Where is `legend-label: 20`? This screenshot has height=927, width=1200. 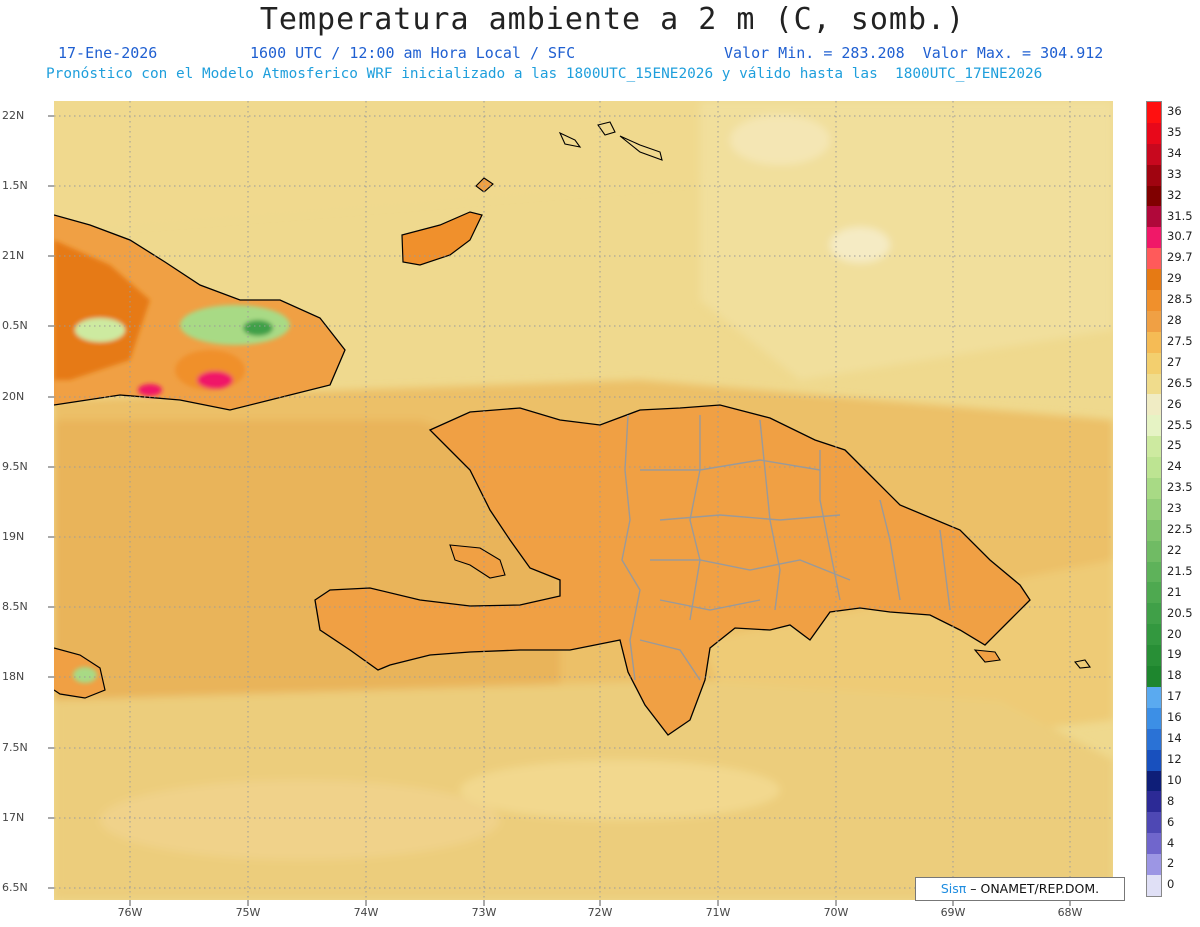
legend-label: 20 is located at coordinates (1174, 633).